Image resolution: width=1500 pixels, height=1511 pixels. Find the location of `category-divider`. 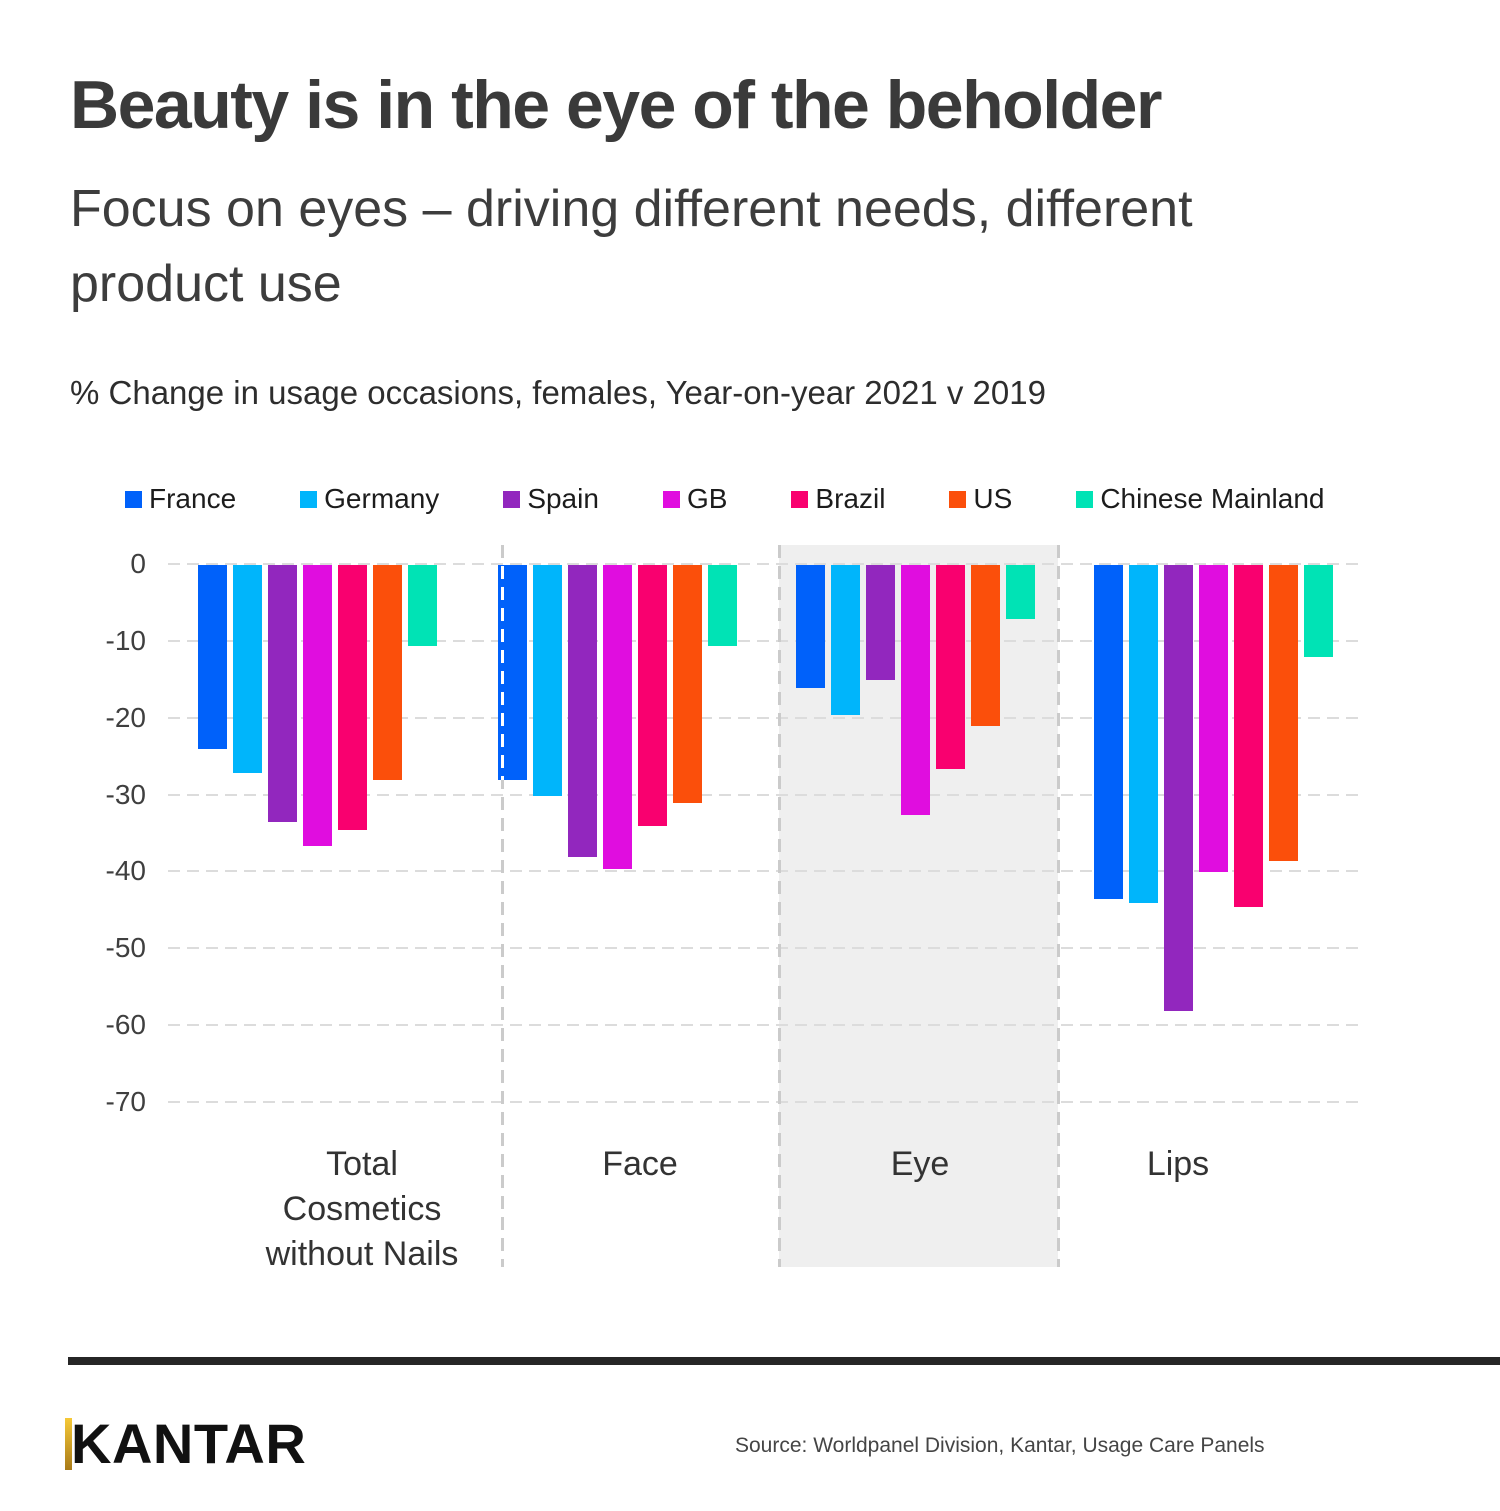

category-divider is located at coordinates (502, 906).